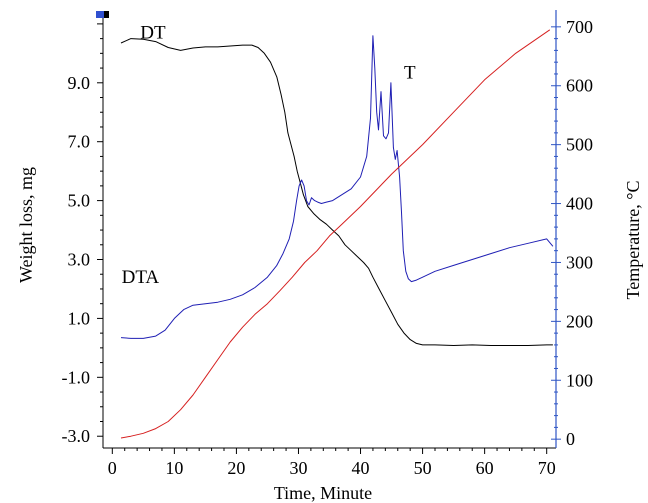 The width and height of the screenshot is (648, 503). What do you see at coordinates (141, 277) in the screenshot?
I see `series-label-dta: DTA` at bounding box center [141, 277].